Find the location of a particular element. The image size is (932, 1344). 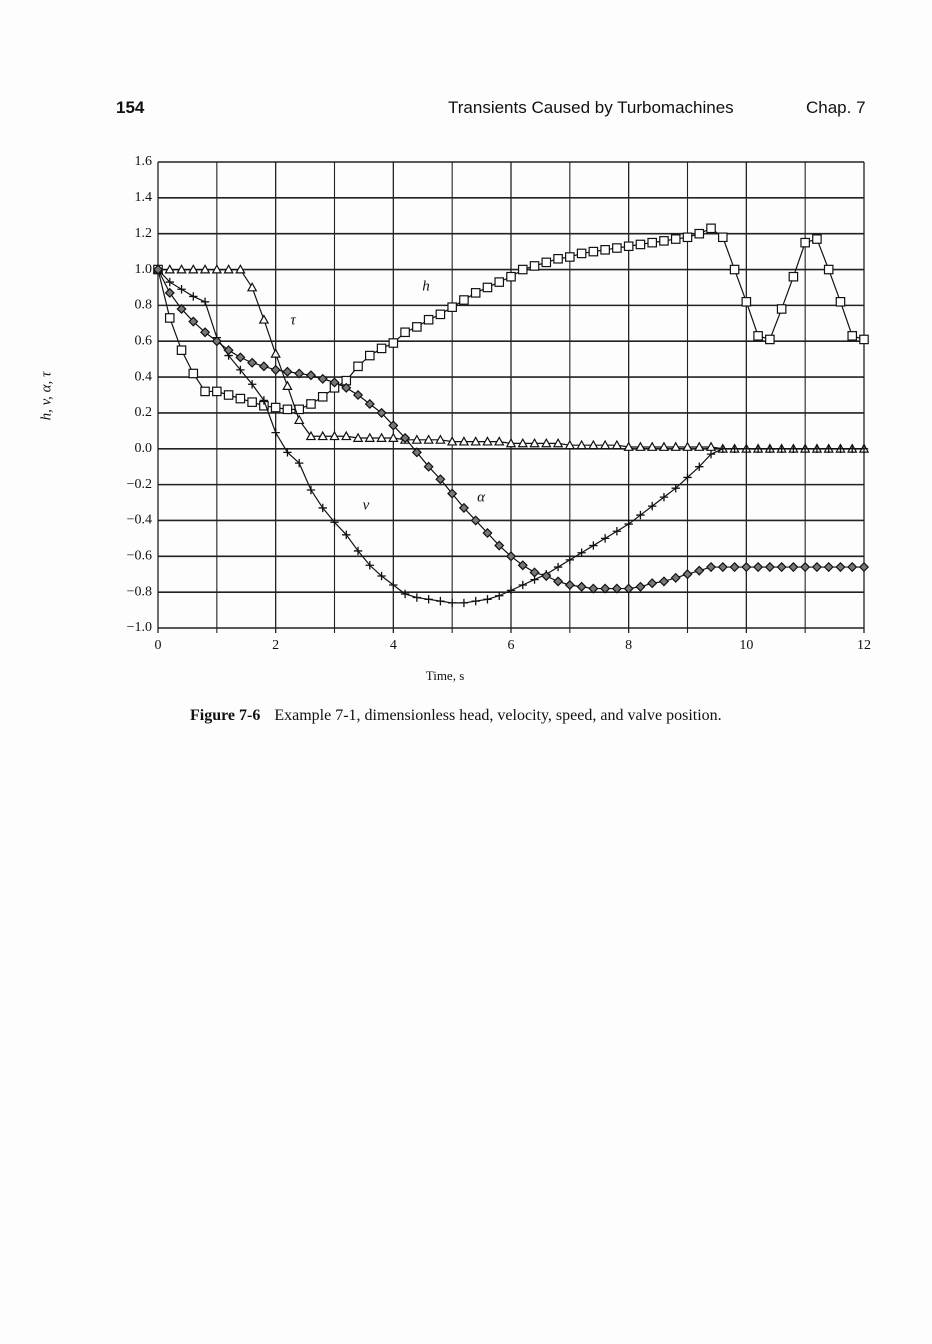

y-tick-label: 1.0 is located at coordinates (144, 269).